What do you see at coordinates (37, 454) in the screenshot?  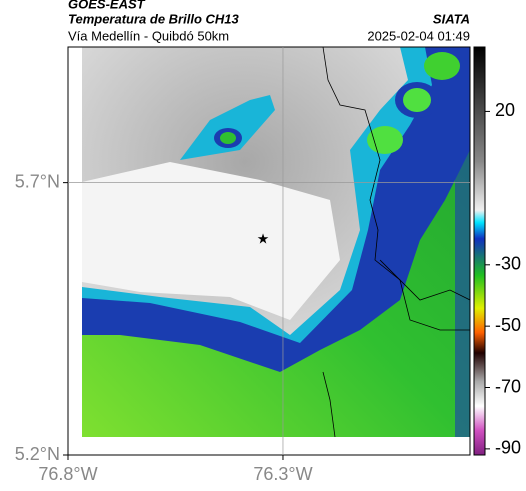 I see `y-tick-label: 5.2°N` at bounding box center [37, 454].